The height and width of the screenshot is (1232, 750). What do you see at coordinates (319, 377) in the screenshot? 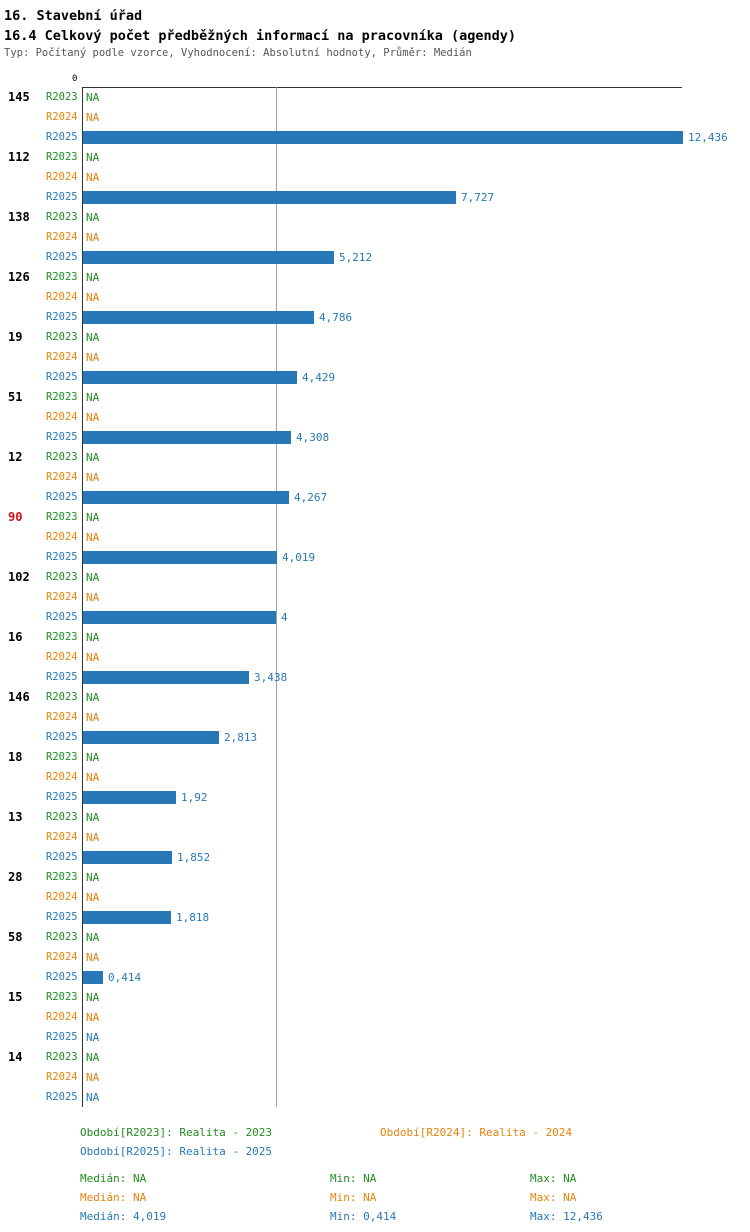
I see `value-label: 4,429` at bounding box center [319, 377].